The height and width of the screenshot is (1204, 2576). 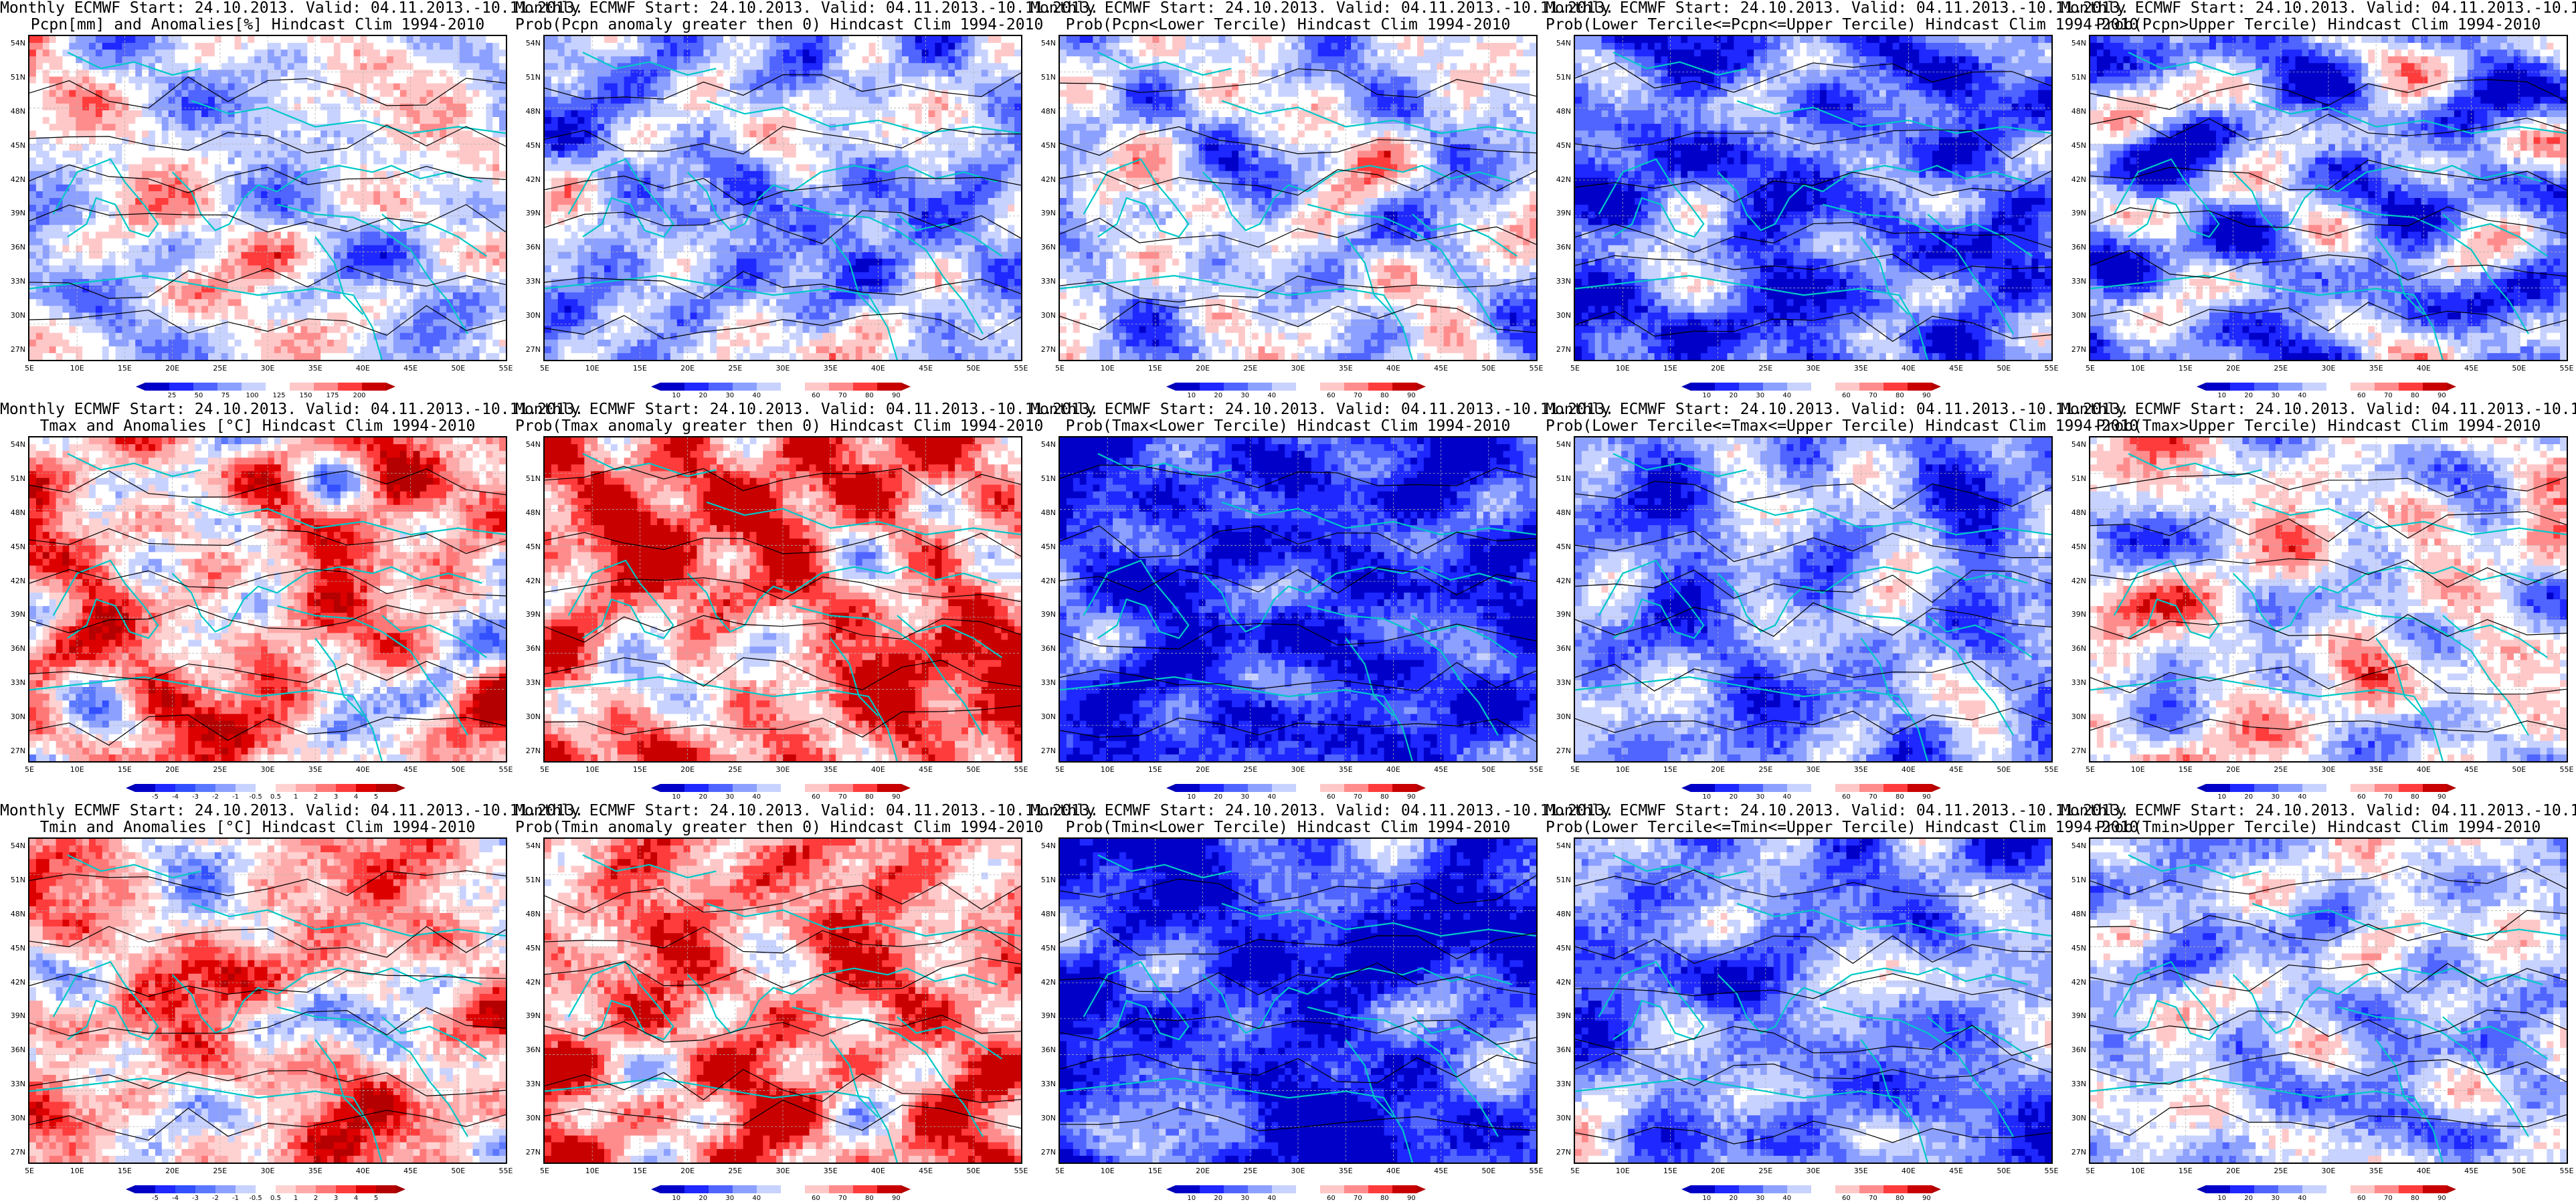 I want to click on color-scale-right-arrow, so click(x=390, y=387).